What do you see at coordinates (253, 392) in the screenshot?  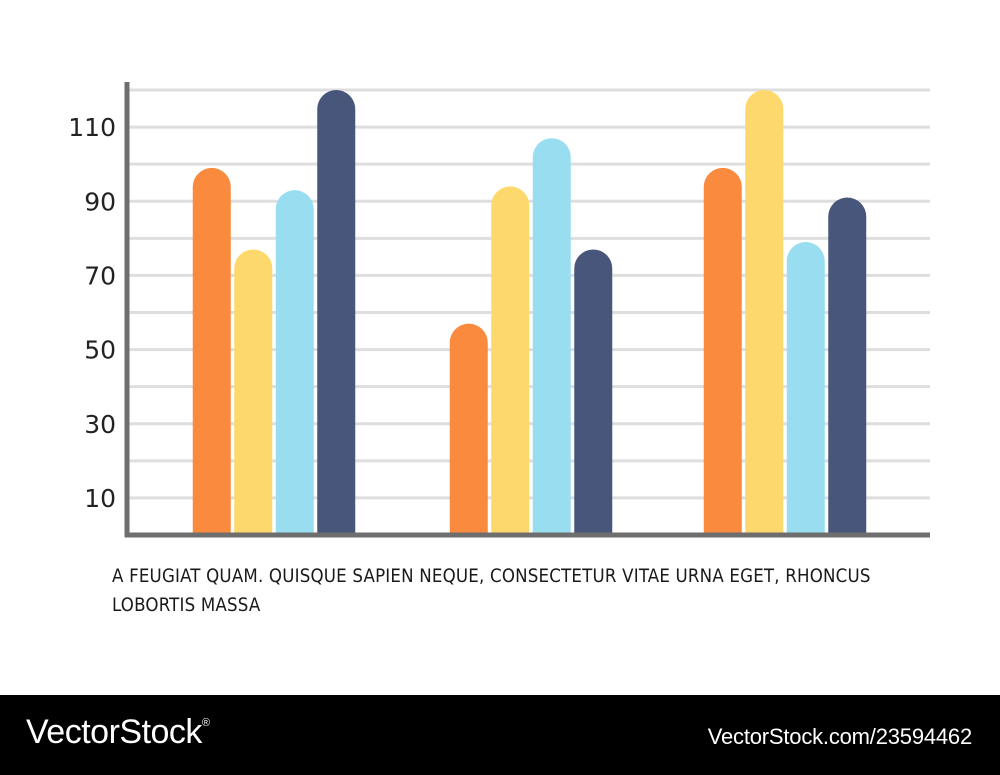 I see `bar-g1-s2` at bounding box center [253, 392].